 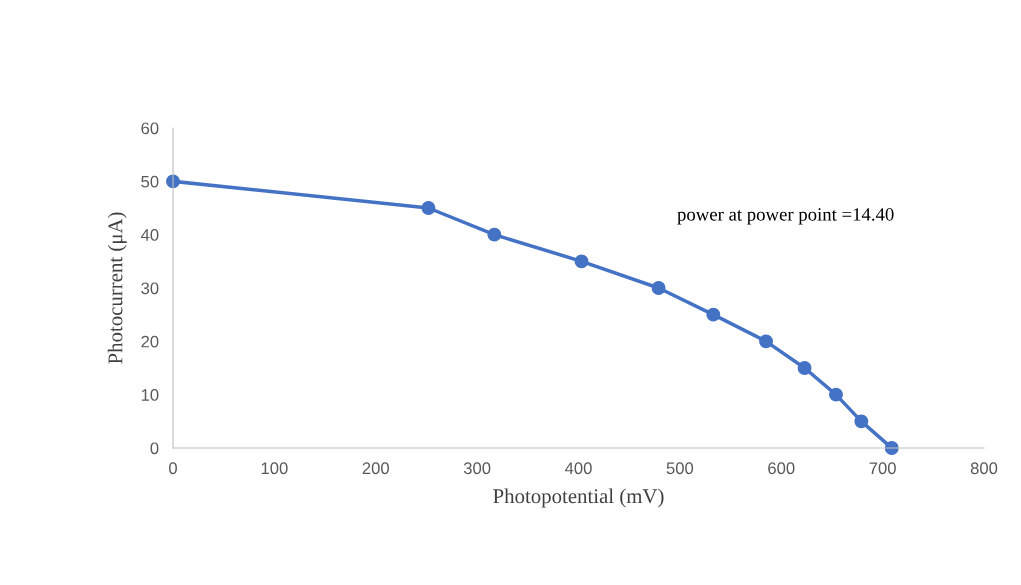 What do you see at coordinates (375, 468) in the screenshot?
I see `x-tick-label: 200` at bounding box center [375, 468].